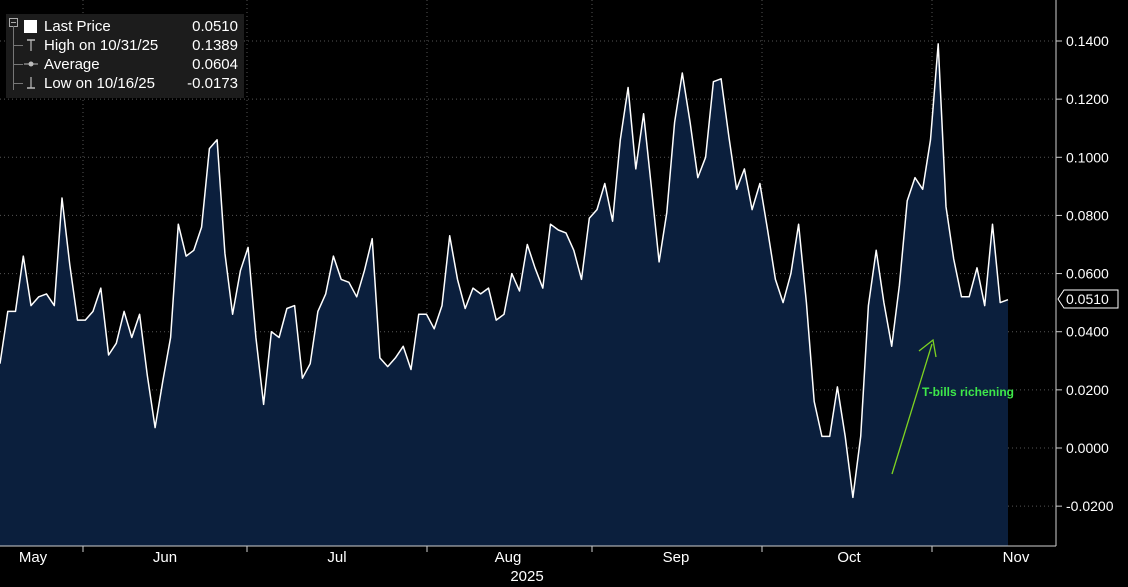  What do you see at coordinates (676, 557) in the screenshot?
I see `x-tick-label: Sep` at bounding box center [676, 557].